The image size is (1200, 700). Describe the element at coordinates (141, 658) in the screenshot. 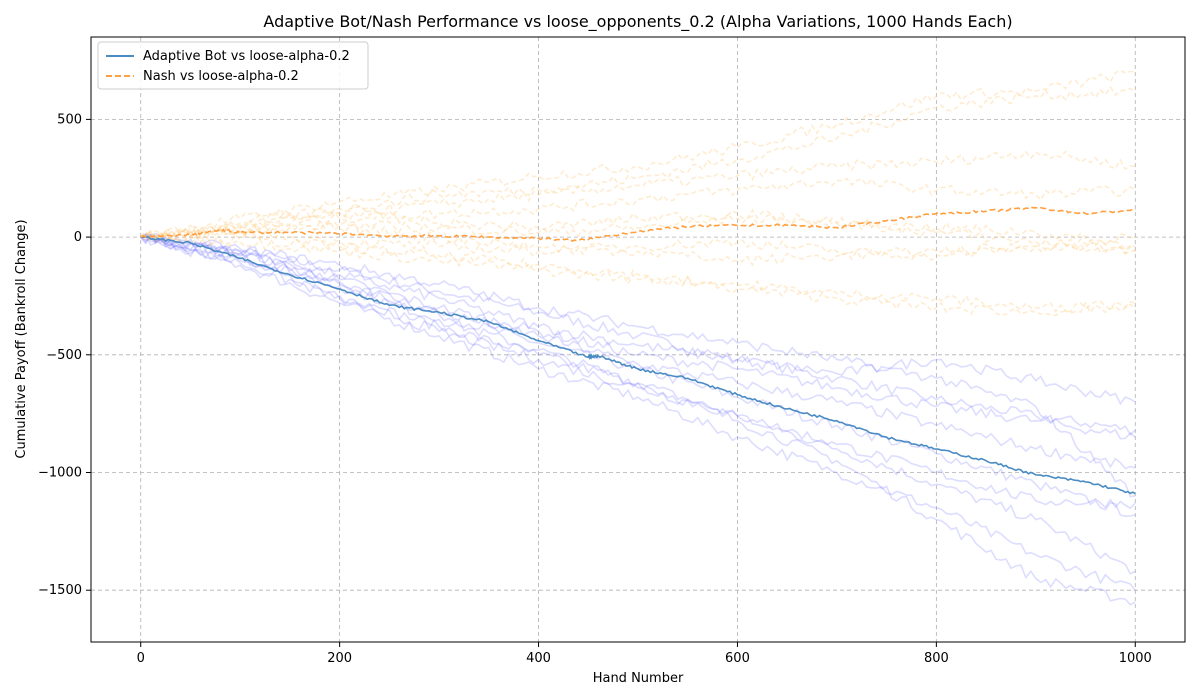

I see `x-tick-label: 0` at that location.